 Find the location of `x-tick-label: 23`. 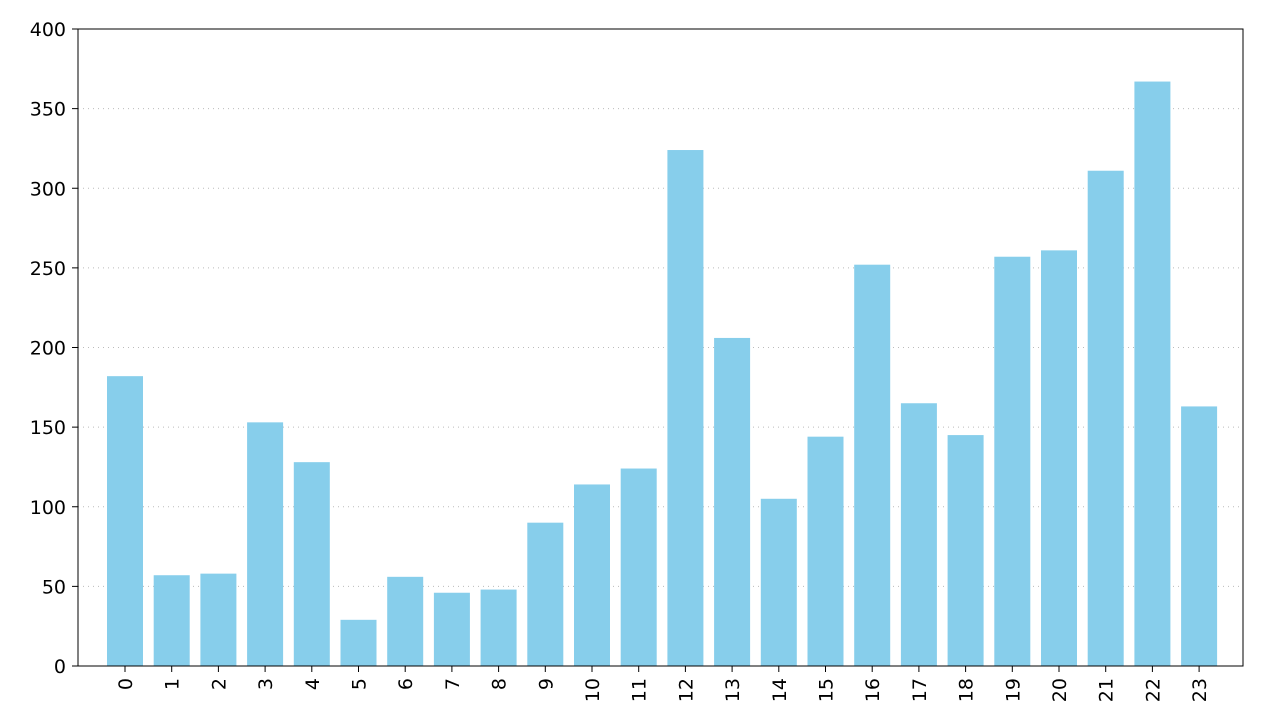

x-tick-label: 23 is located at coordinates (1200, 690).